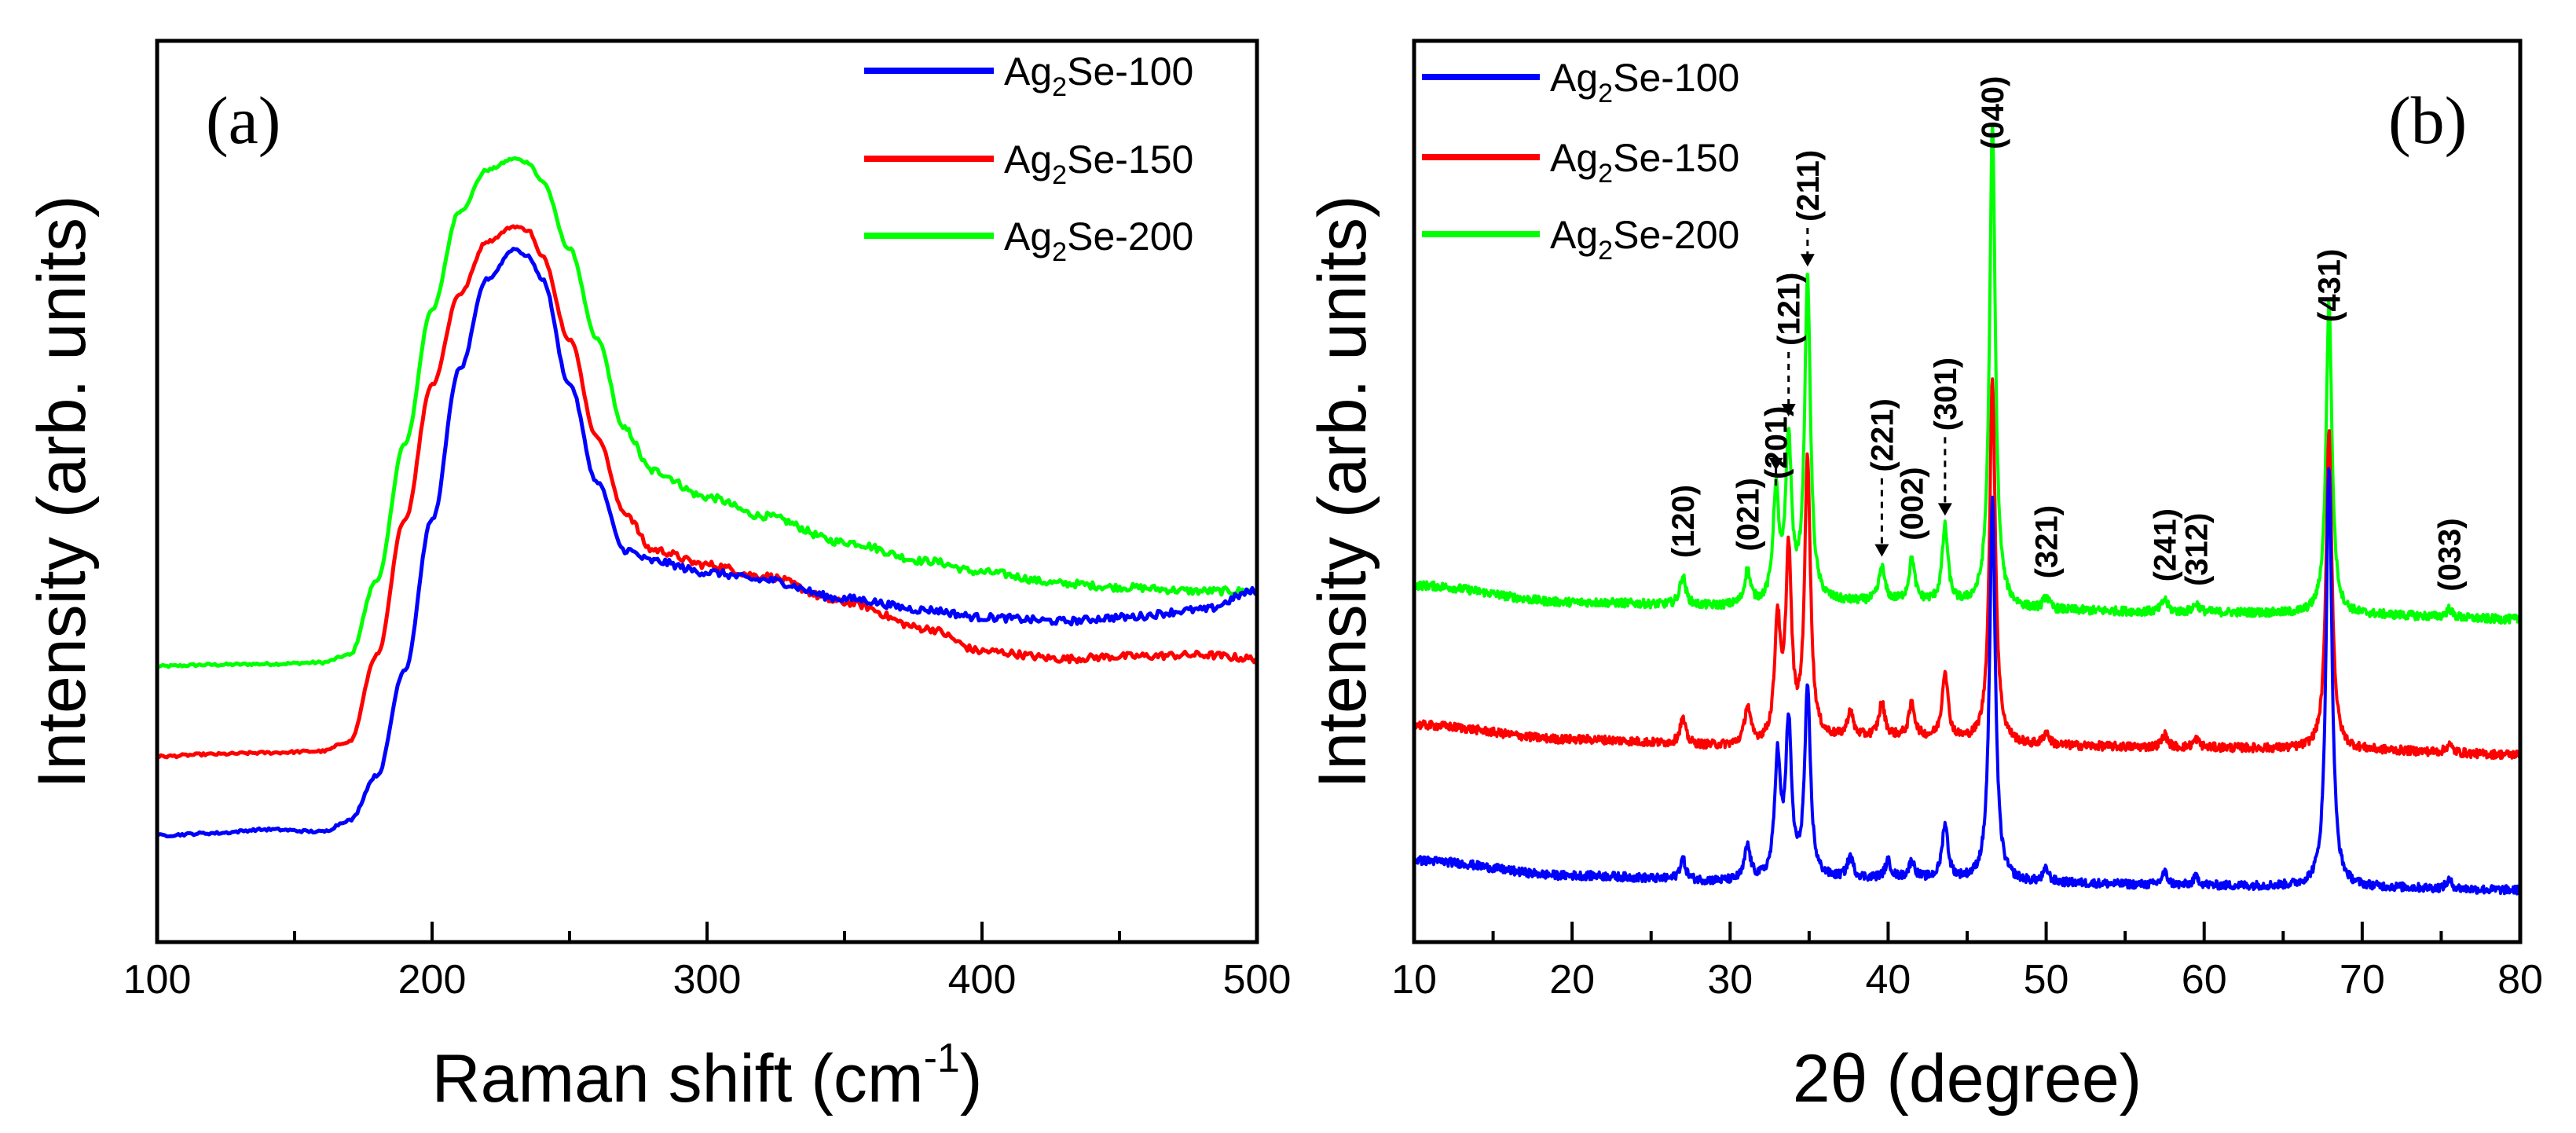  I want to click on panel-a-xlabel: Raman shift (cm-1), so click(707, 1076).